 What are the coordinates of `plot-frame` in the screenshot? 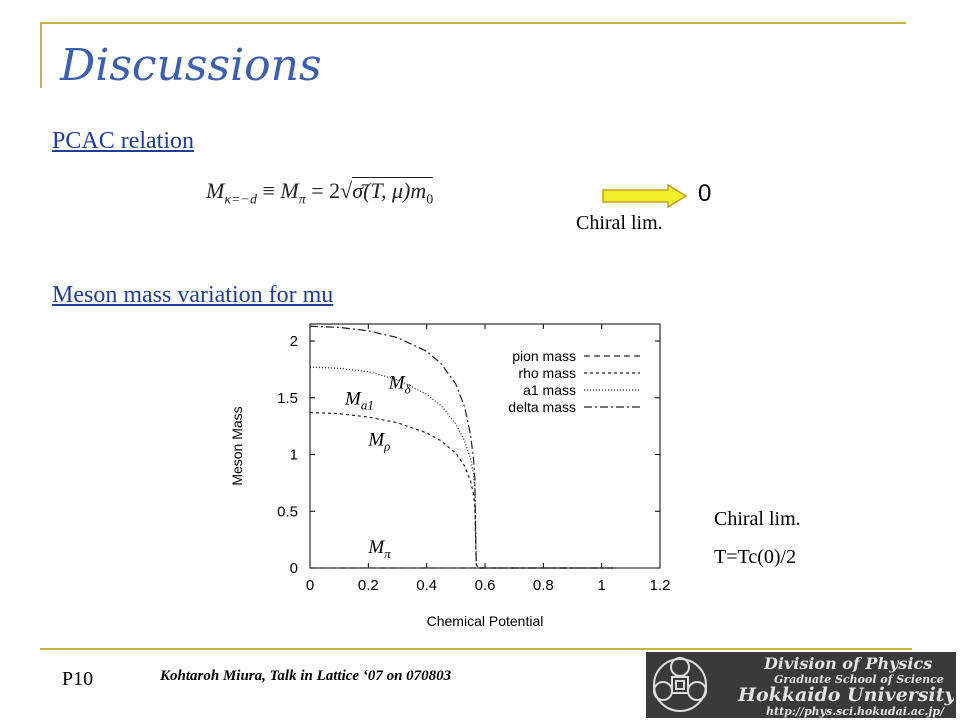 It's located at (485, 446).